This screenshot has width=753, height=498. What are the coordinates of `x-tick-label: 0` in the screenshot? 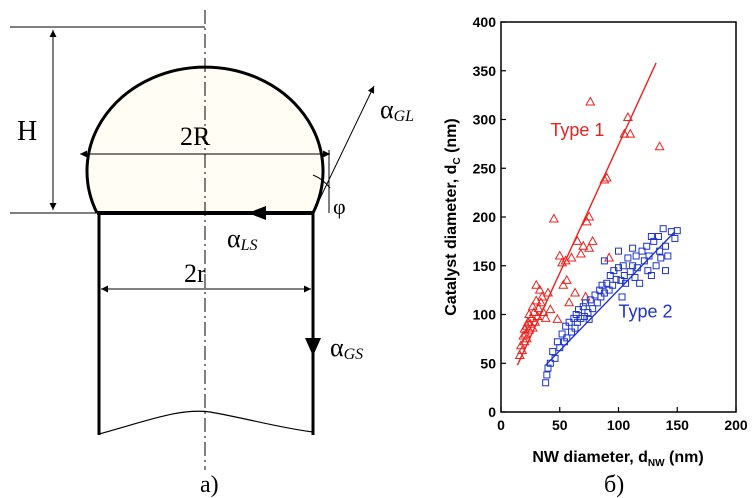 It's located at (501, 425).